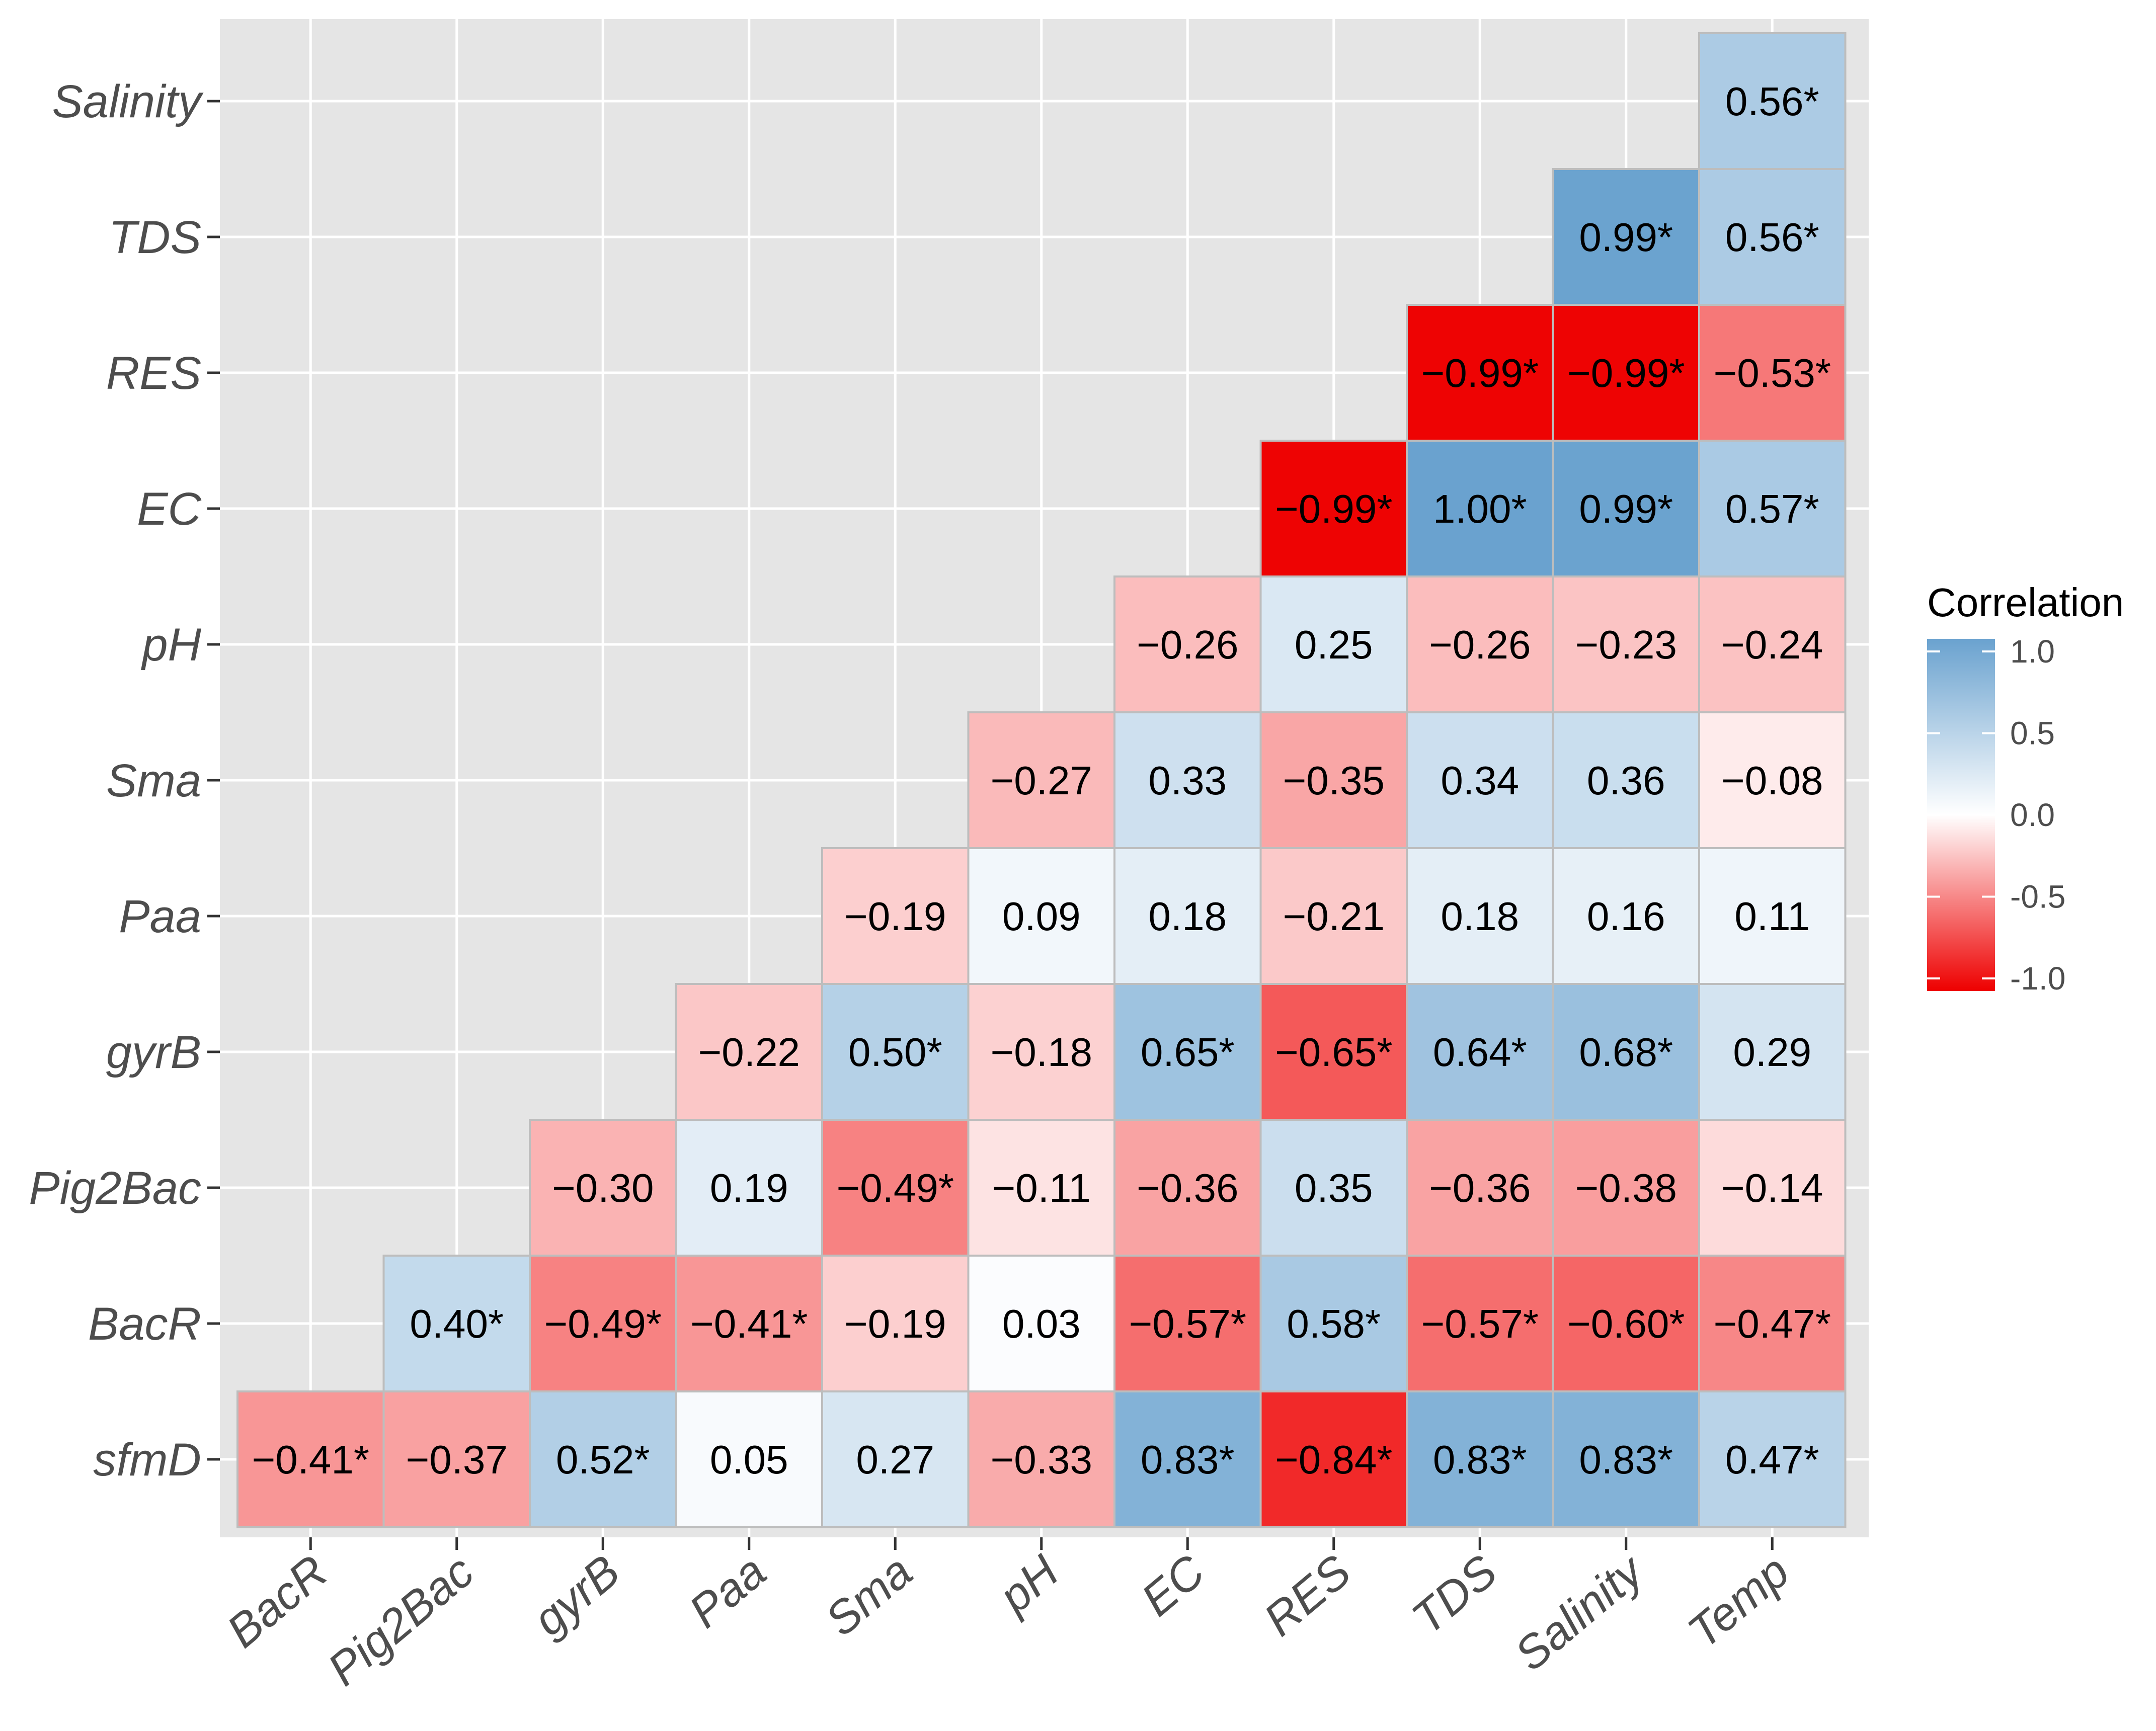  Describe the element at coordinates (895, 1053) in the screenshot. I see `cell-value-label: 0.50*` at that location.